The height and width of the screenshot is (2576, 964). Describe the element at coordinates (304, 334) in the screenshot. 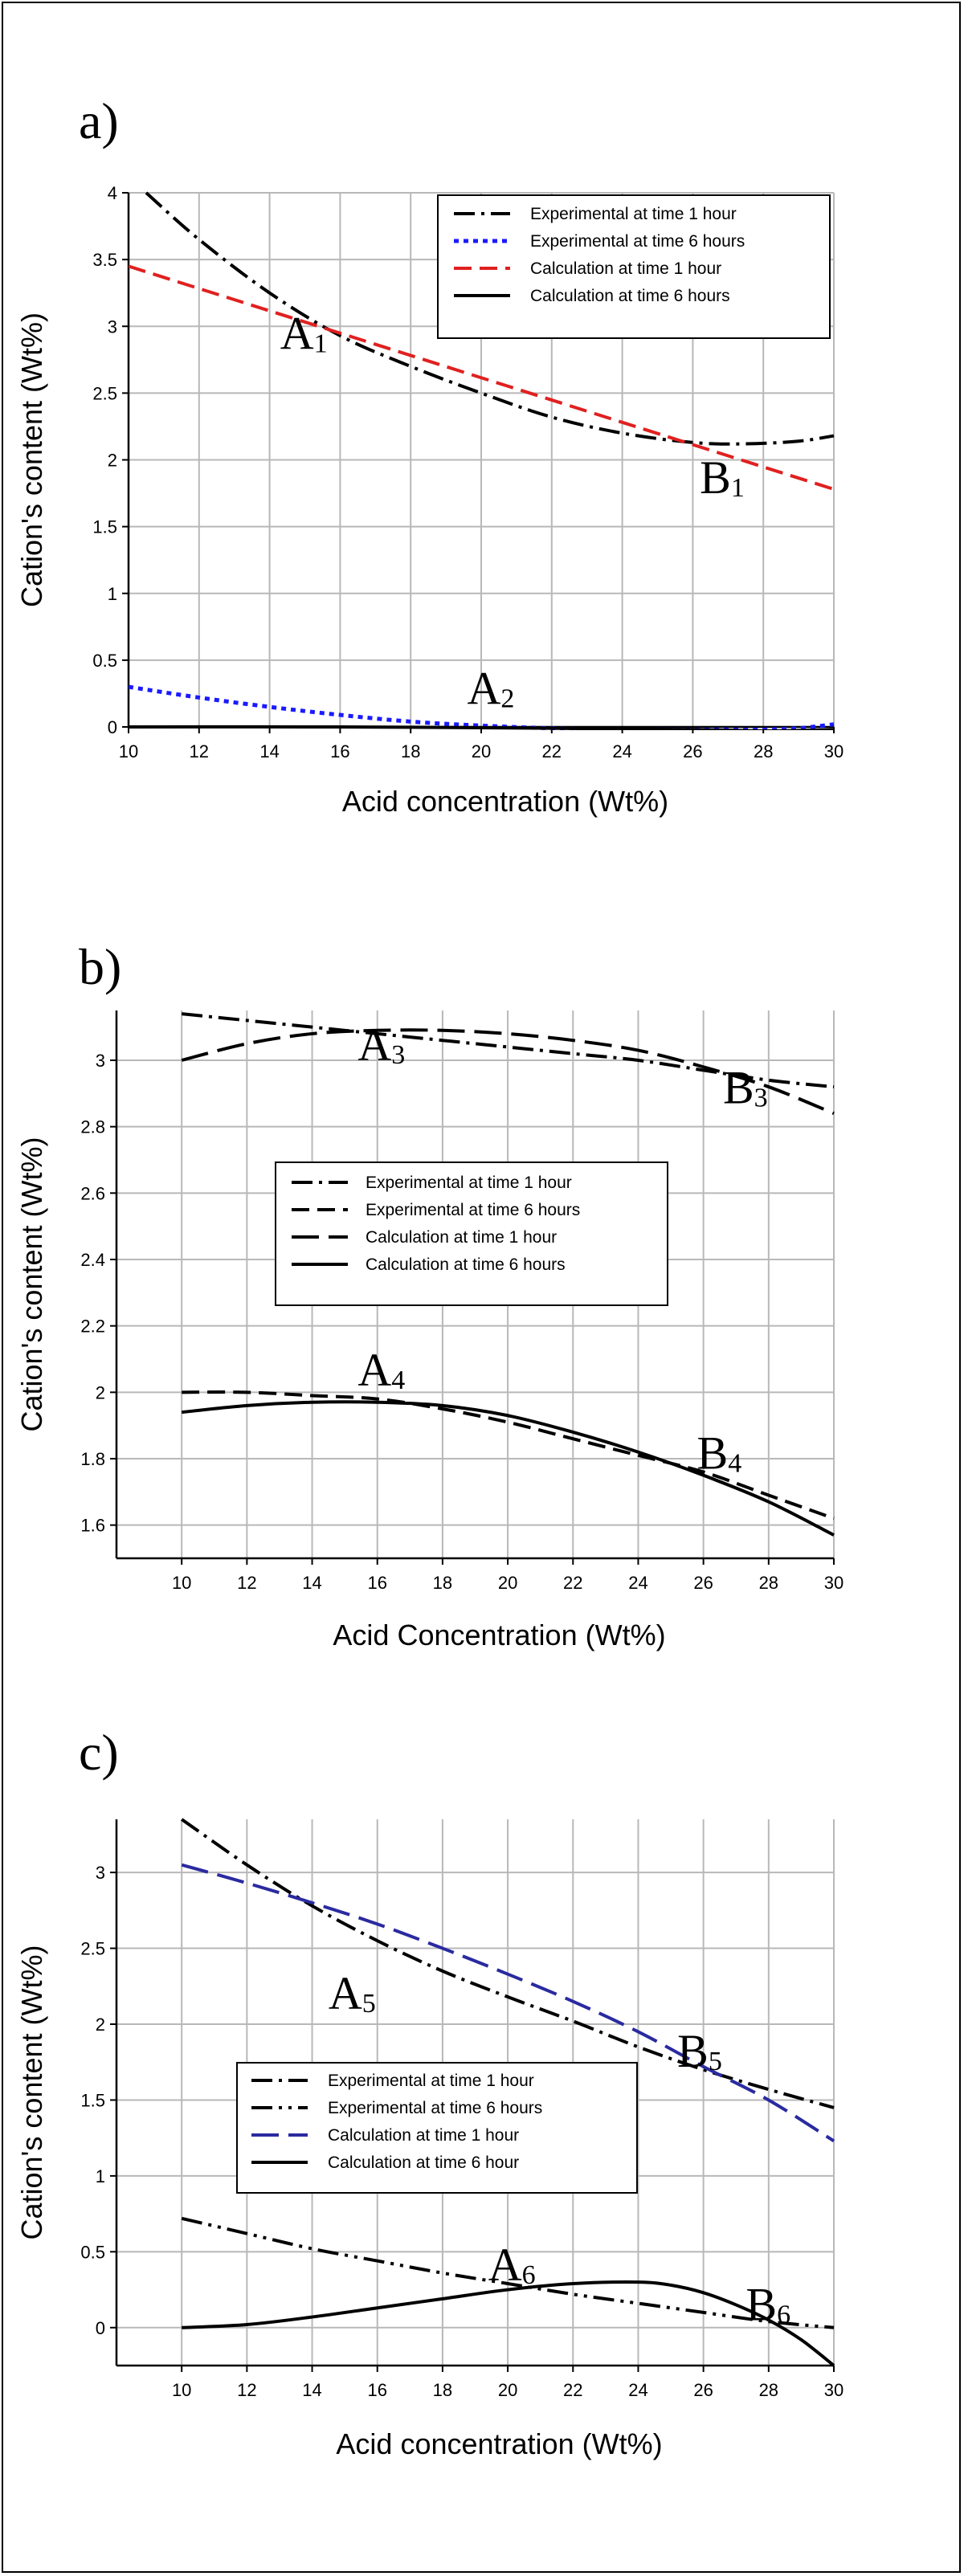

I see `annotation-1: A1` at that location.